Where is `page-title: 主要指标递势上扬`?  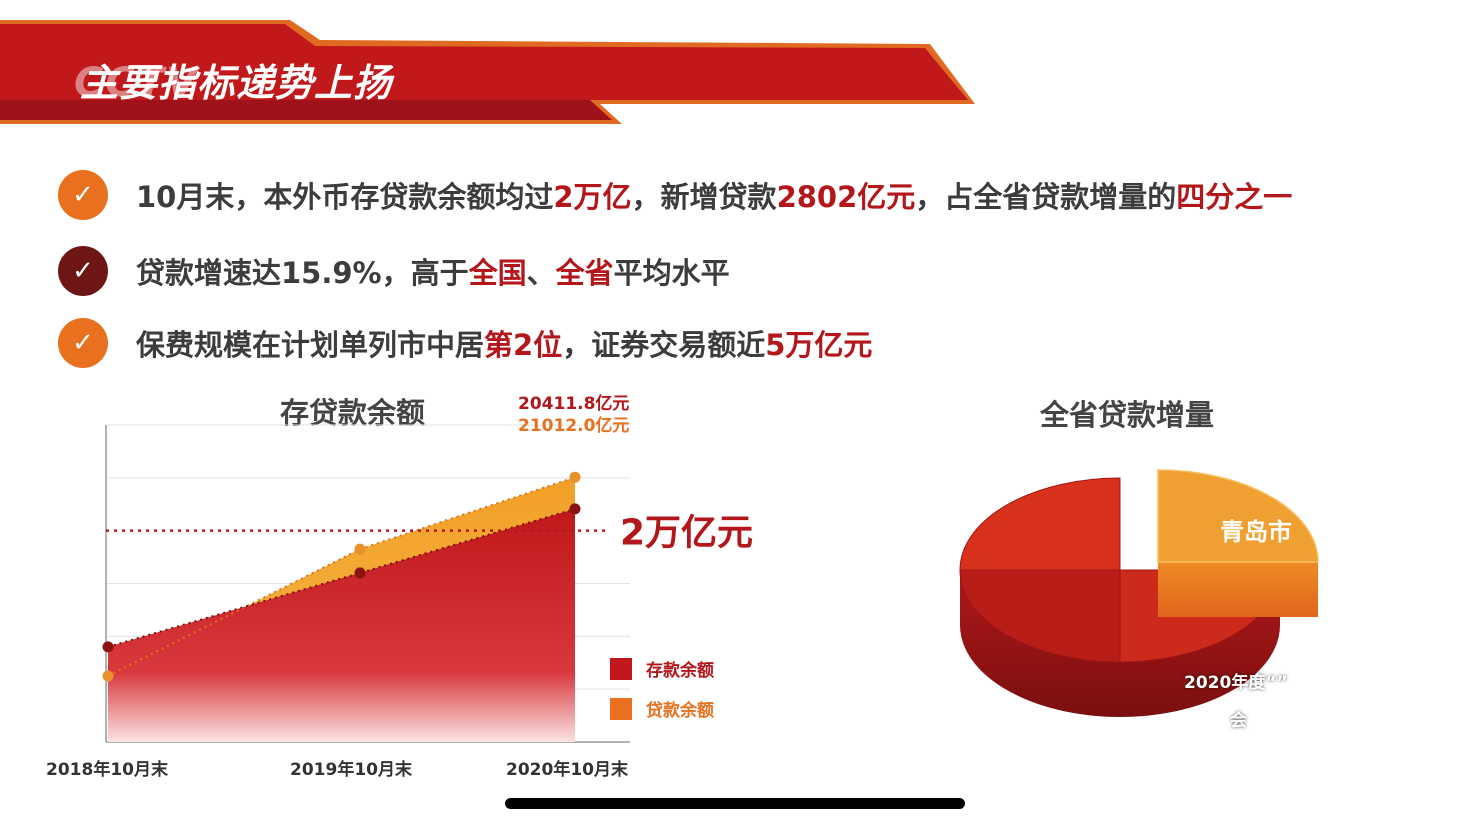
page-title: 主要指标递势上扬 is located at coordinates (236, 83).